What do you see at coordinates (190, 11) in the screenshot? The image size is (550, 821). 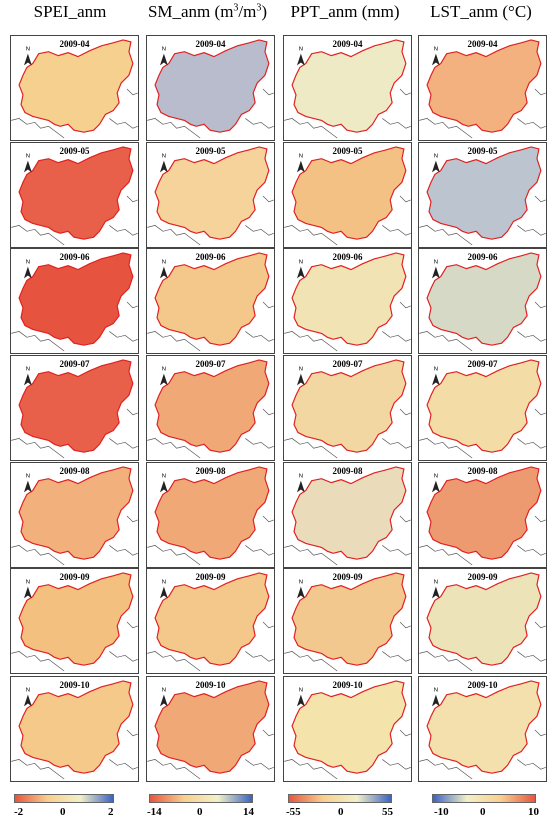 I see `column-header-text: SM_anm (m` at bounding box center [190, 11].